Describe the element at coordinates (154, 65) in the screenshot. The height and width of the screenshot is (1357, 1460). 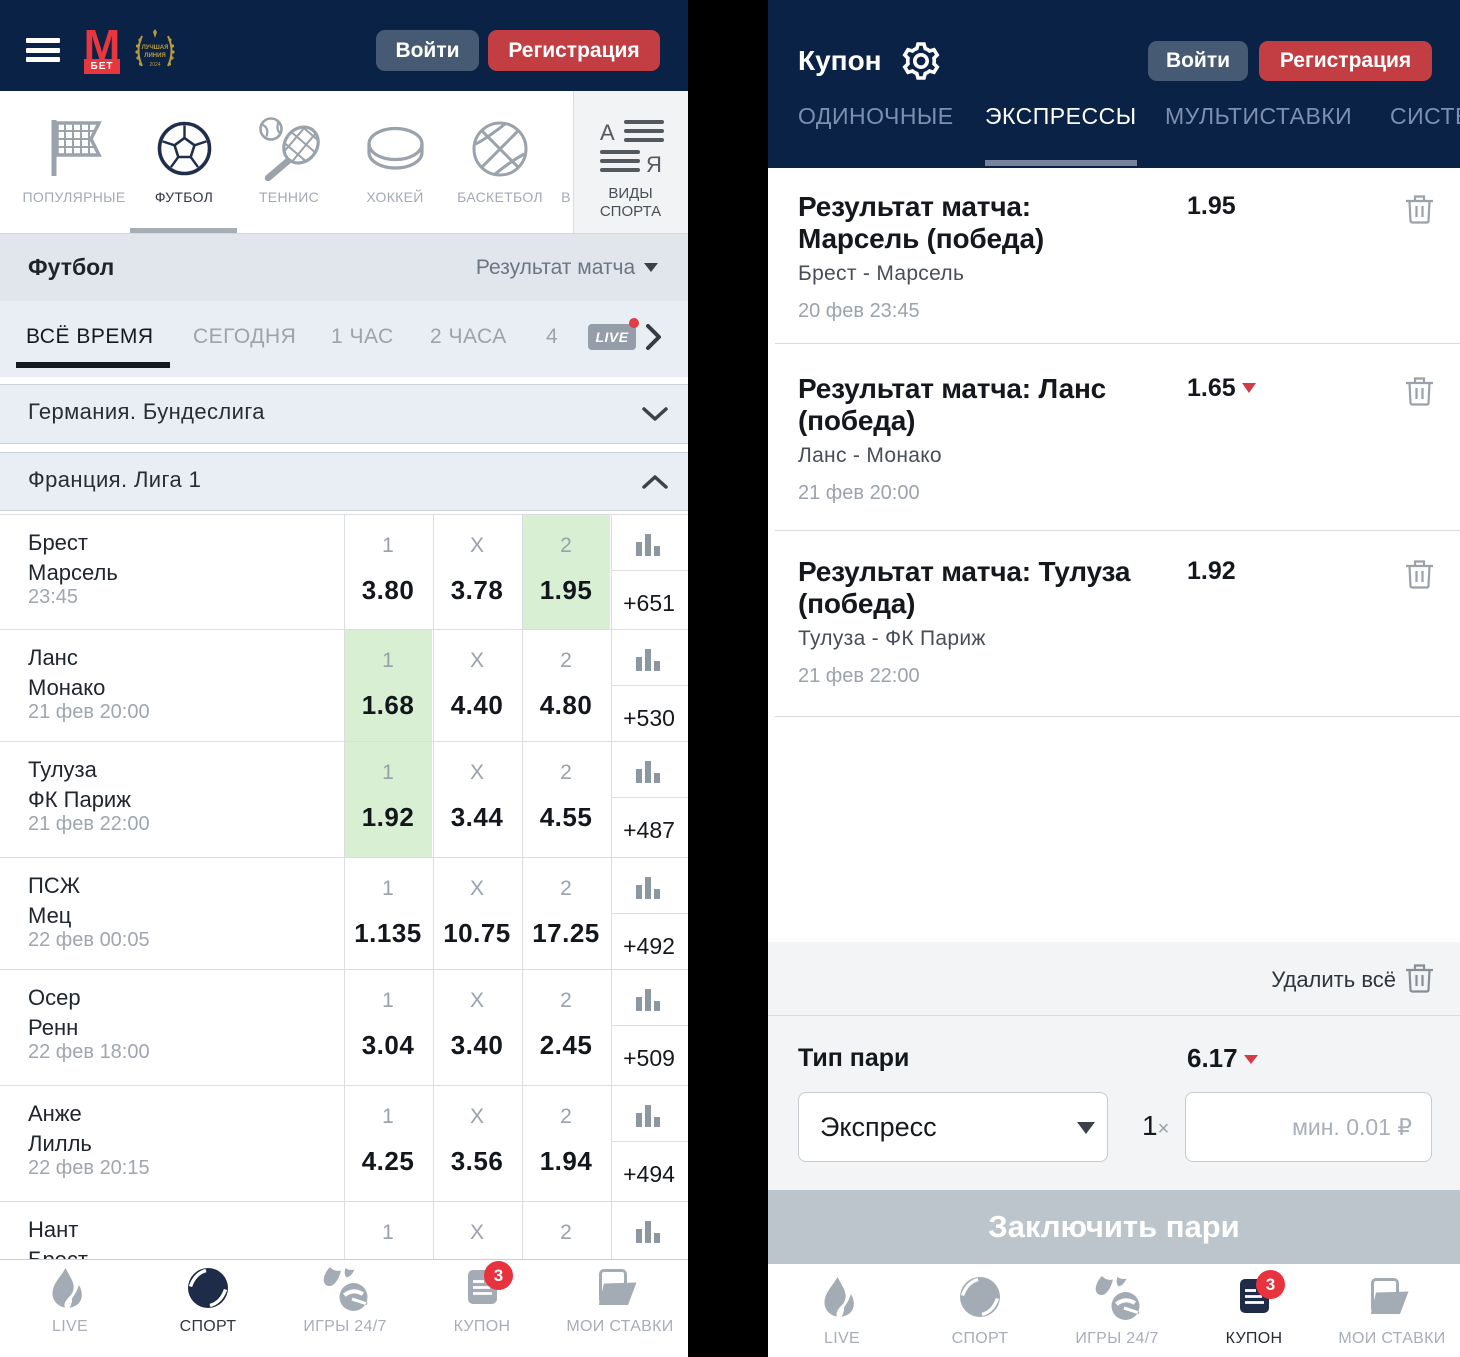
I see `svg-text: 2024` at that location.